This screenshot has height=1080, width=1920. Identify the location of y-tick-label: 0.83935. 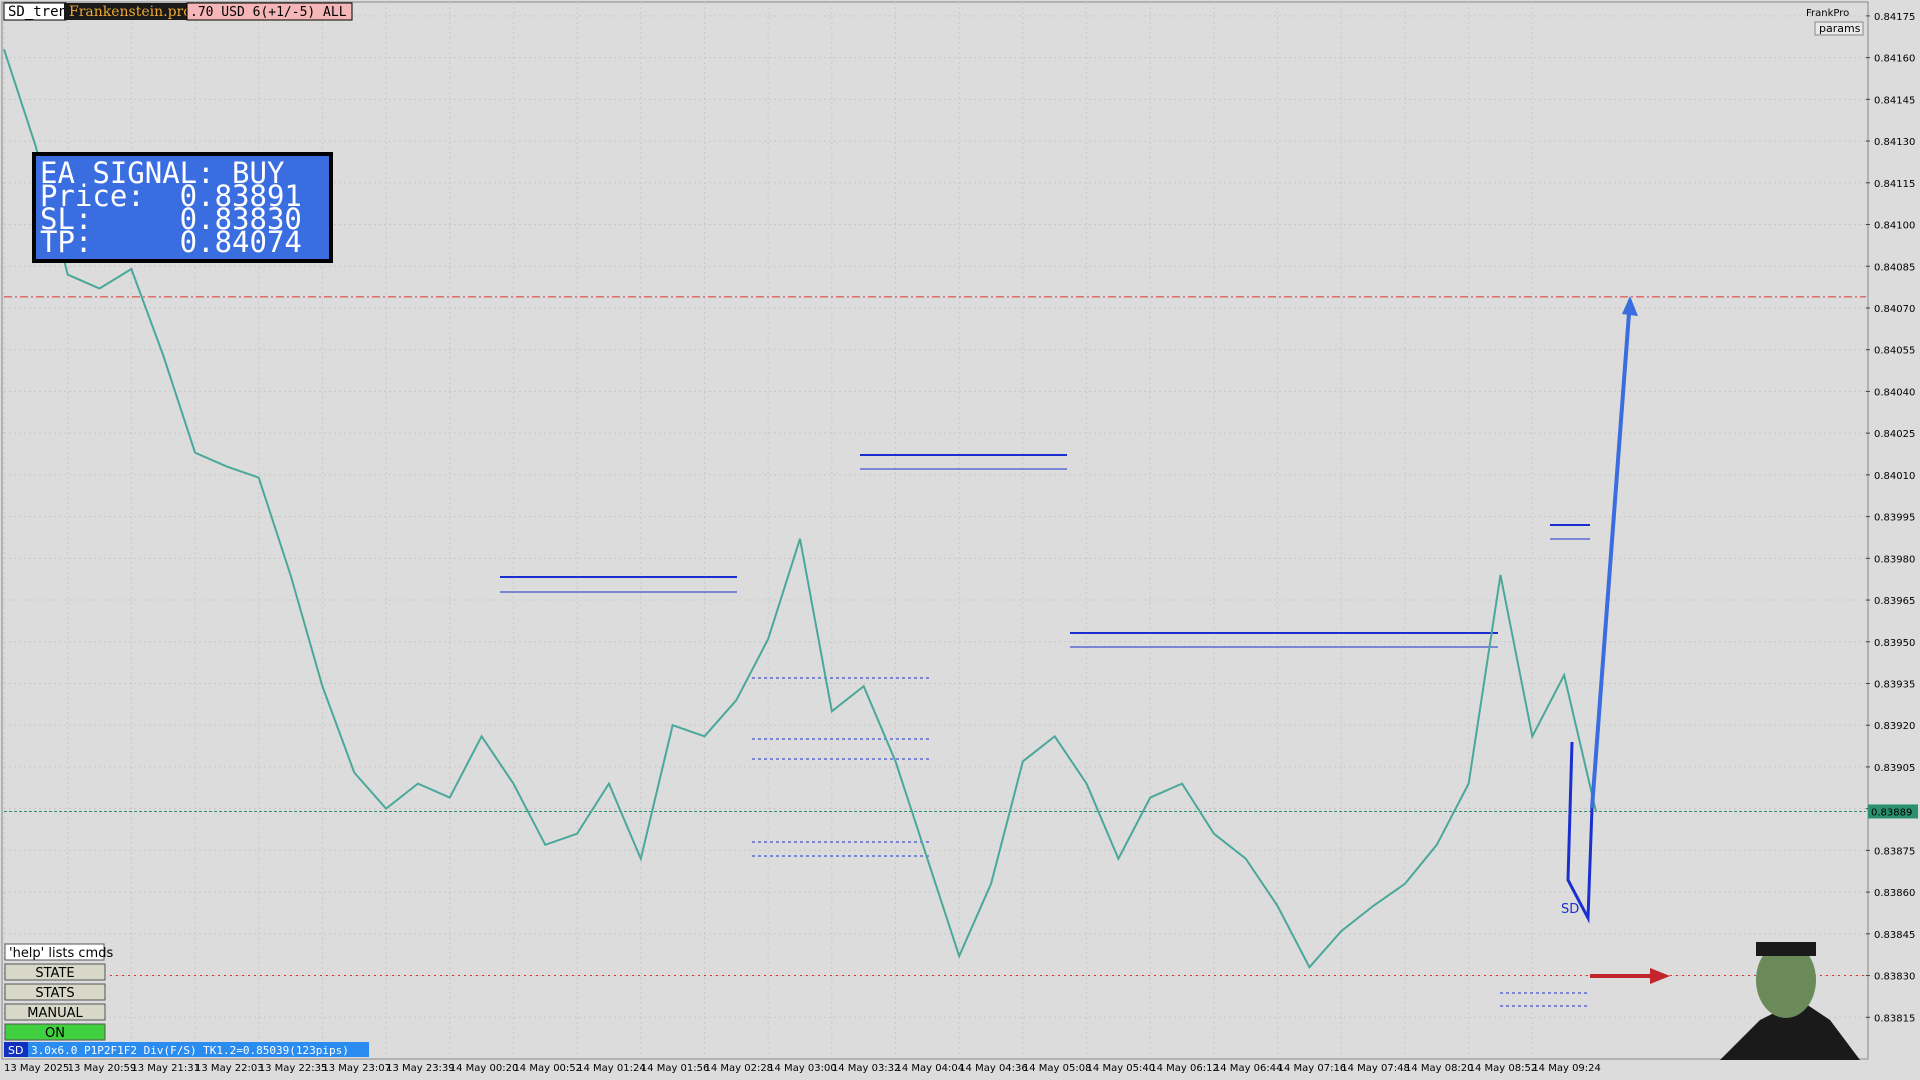
(1894, 684).